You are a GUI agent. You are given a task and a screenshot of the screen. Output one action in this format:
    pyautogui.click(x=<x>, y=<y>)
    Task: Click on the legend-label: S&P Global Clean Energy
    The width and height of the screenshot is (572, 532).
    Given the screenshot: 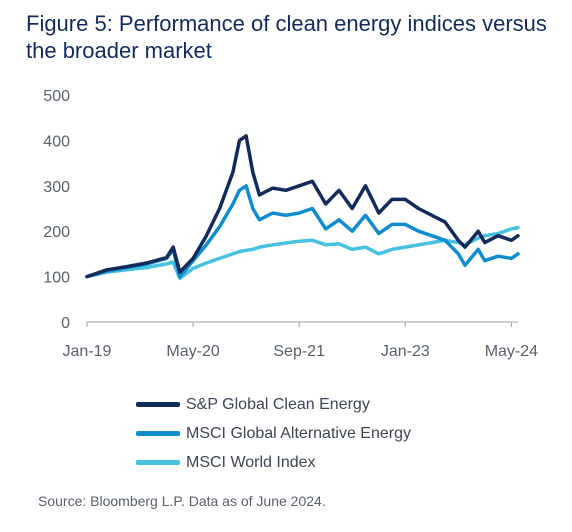 What is the action you would take?
    pyautogui.click(x=278, y=404)
    